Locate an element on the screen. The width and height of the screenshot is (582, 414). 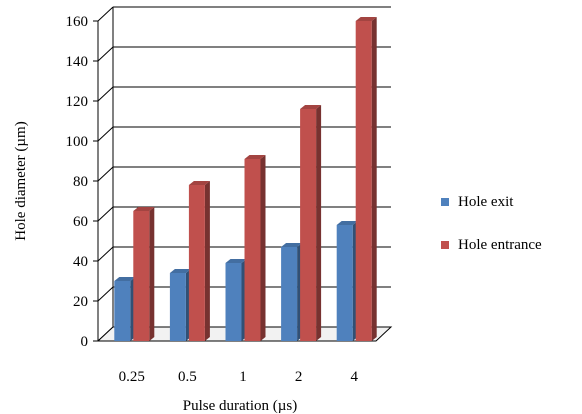
x-tick-label-2: 2 is located at coordinates (299, 377).